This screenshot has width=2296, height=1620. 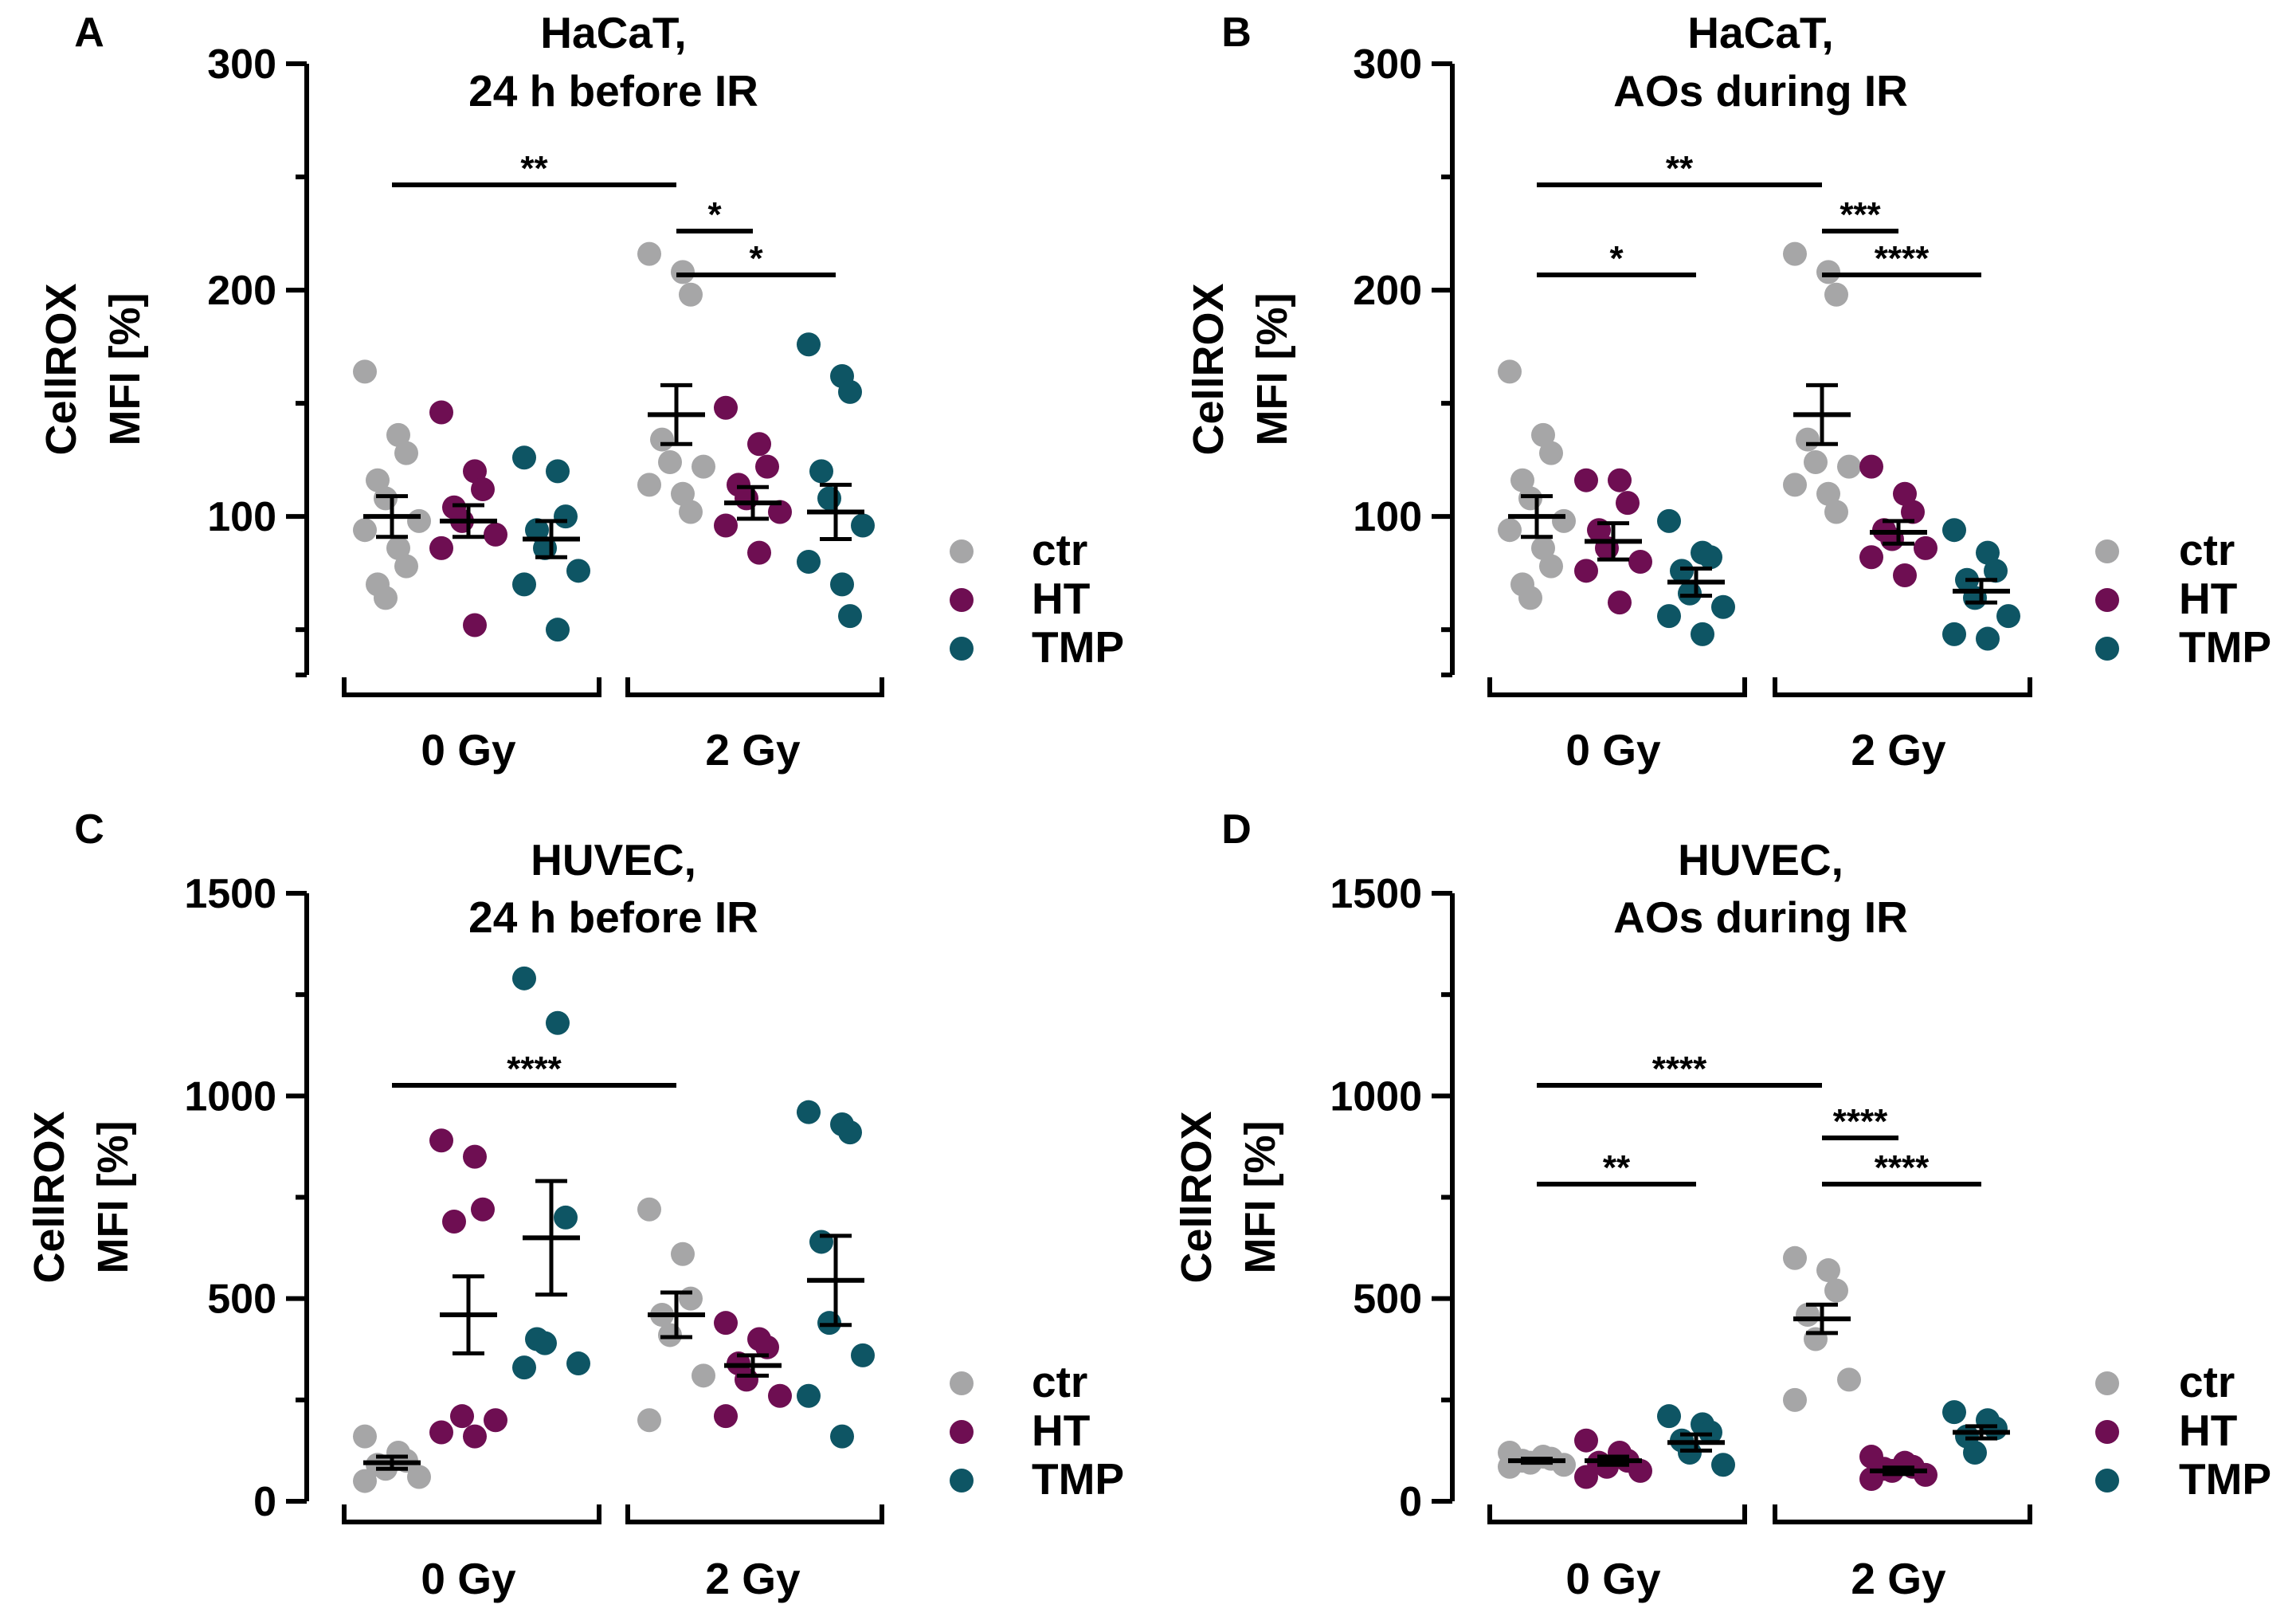 I want to click on chart-title-line-1: HUVEC,, so click(x=1760, y=860).